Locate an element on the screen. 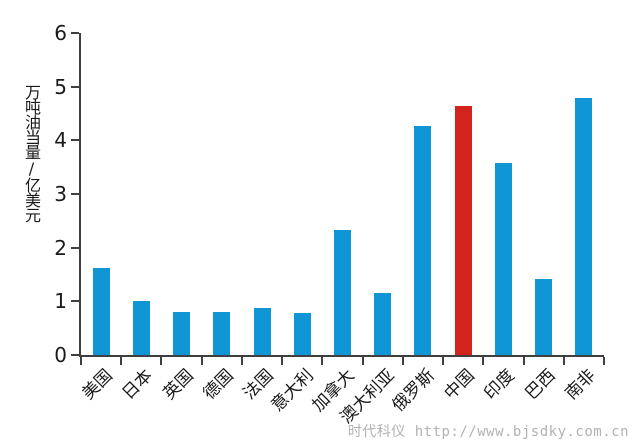  x-axis-label-印度: 印度 is located at coordinates (500, 384).